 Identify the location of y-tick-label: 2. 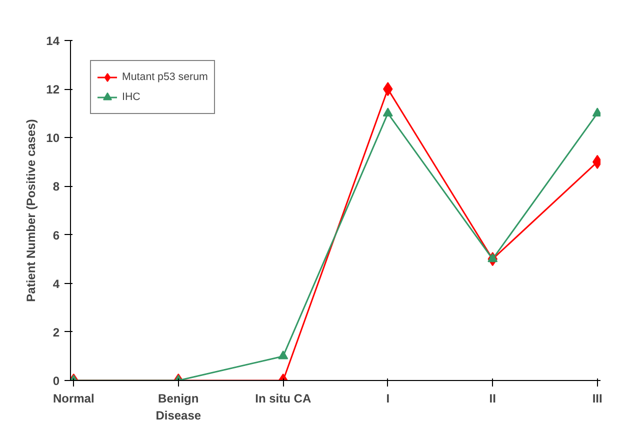
(56, 332).